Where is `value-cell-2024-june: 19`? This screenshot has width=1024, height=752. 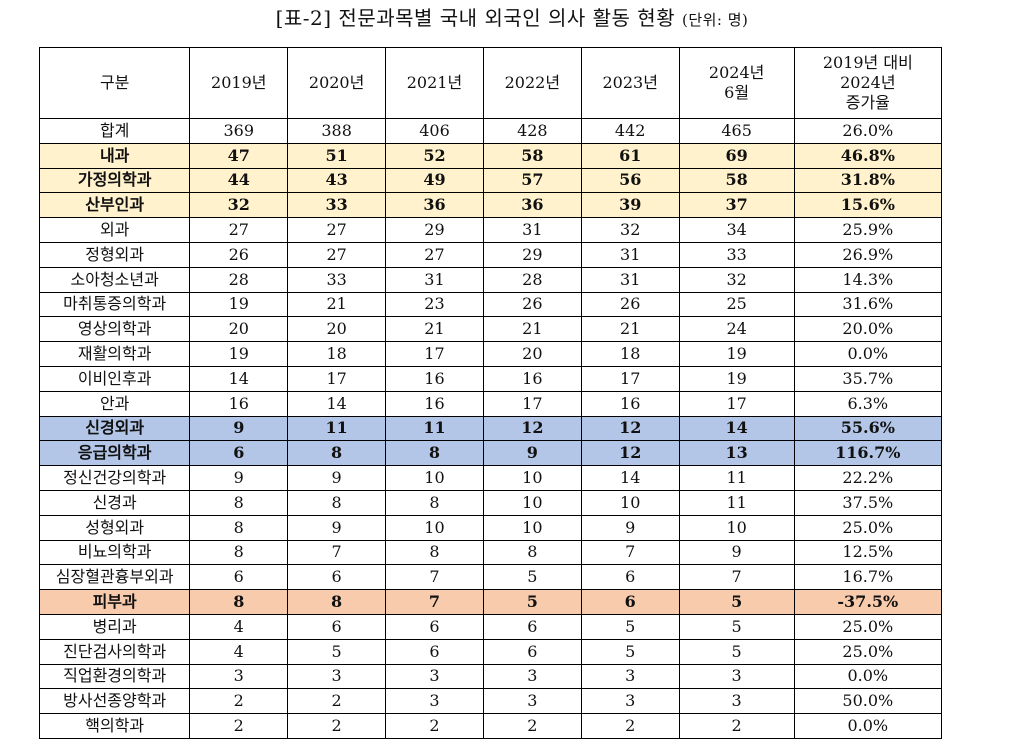 value-cell-2024-june: 19 is located at coordinates (736, 354).